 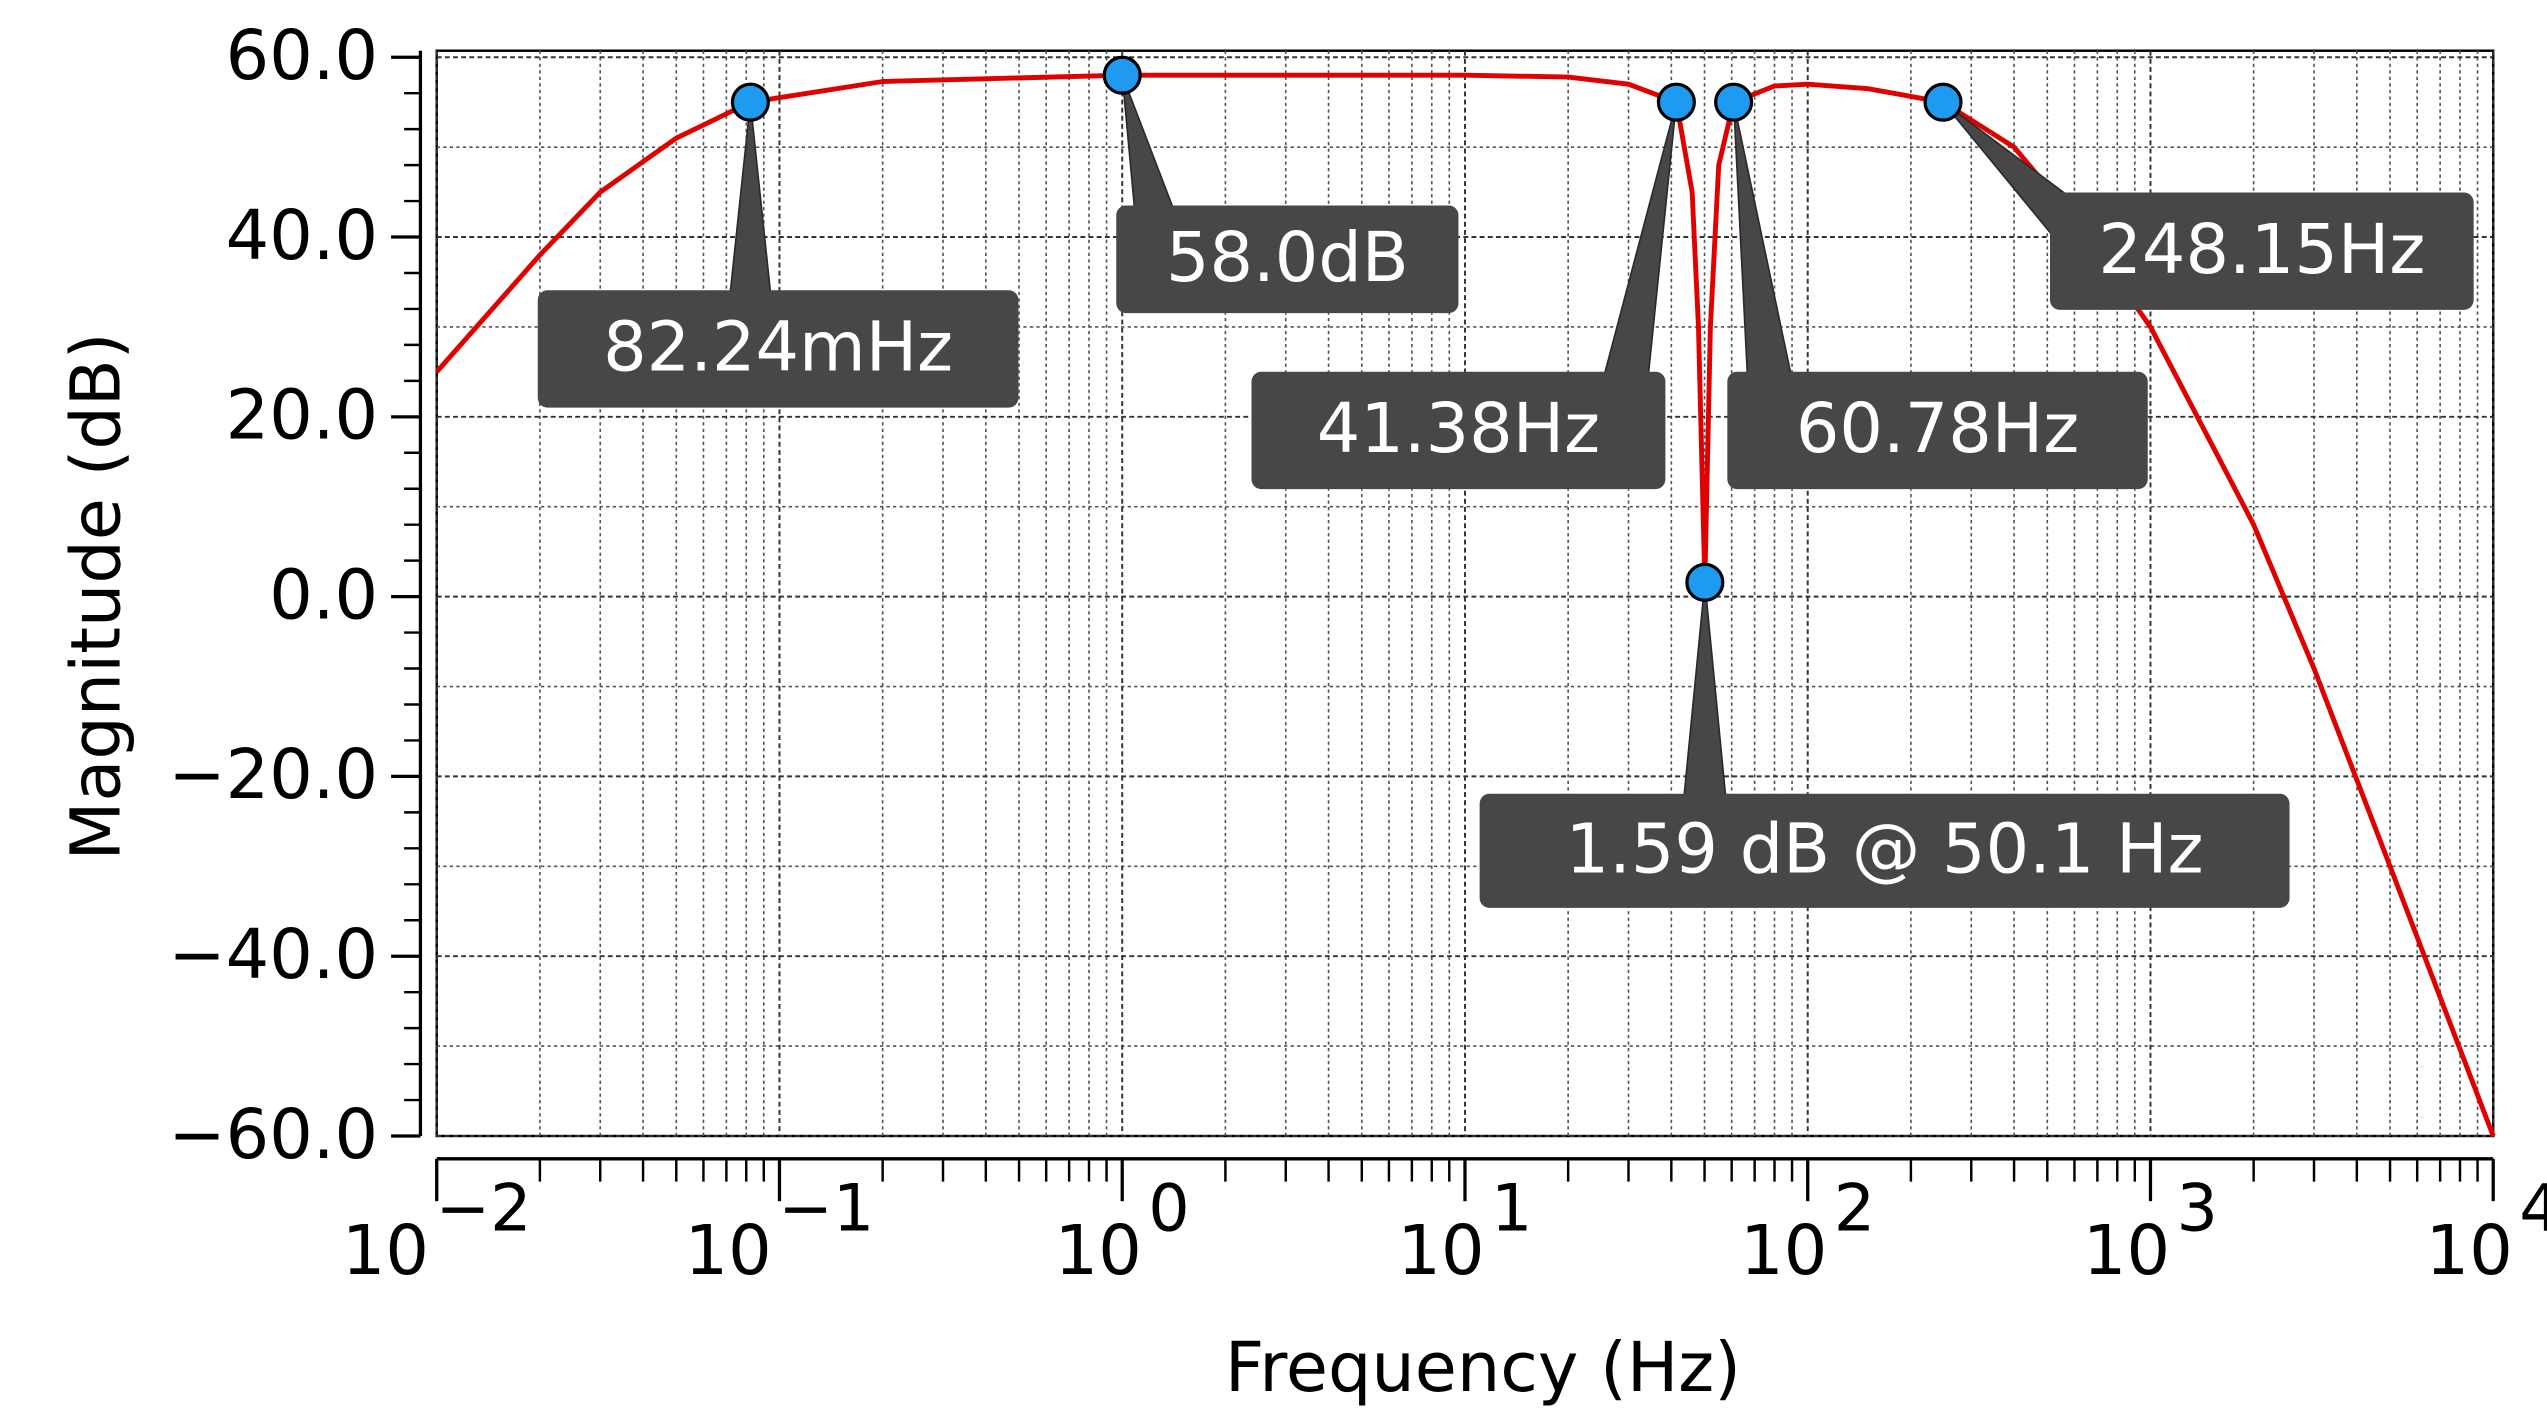 What do you see at coordinates (1483, 1368) in the screenshot?
I see `x-axis-title: Frequency (Hz)` at bounding box center [1483, 1368].